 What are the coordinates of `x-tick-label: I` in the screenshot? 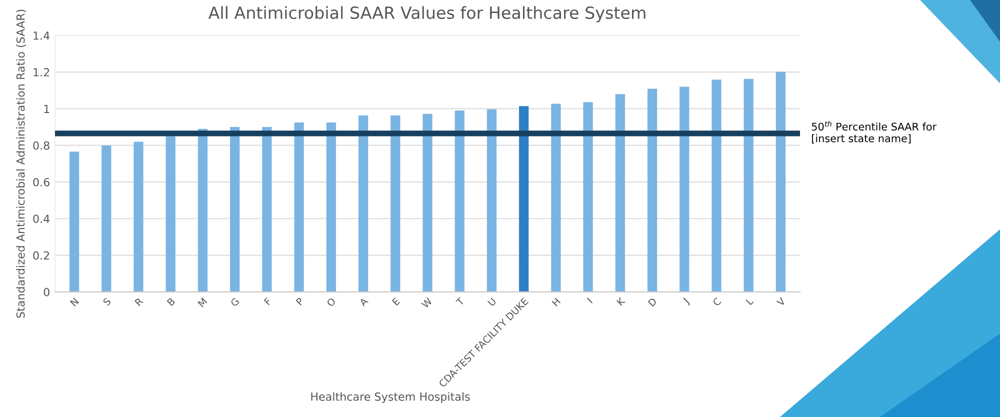 It's located at (589, 301).